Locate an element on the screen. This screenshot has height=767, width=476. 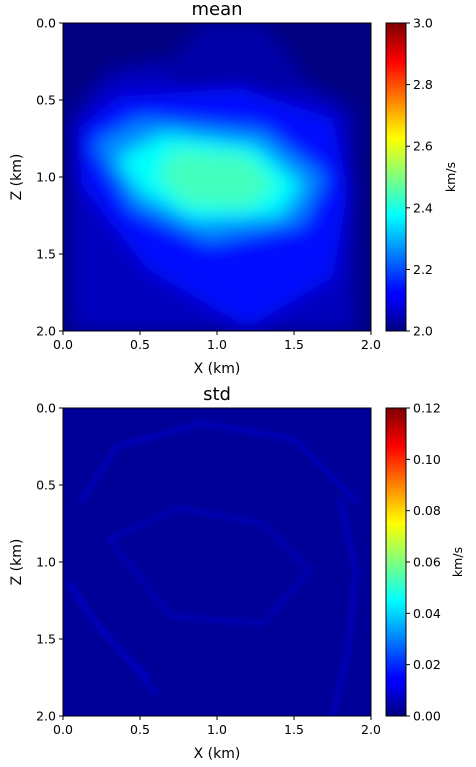
std-x-ticks: 0.0 0.5 1.0 1.5 2.0 is located at coordinates (217, 726).